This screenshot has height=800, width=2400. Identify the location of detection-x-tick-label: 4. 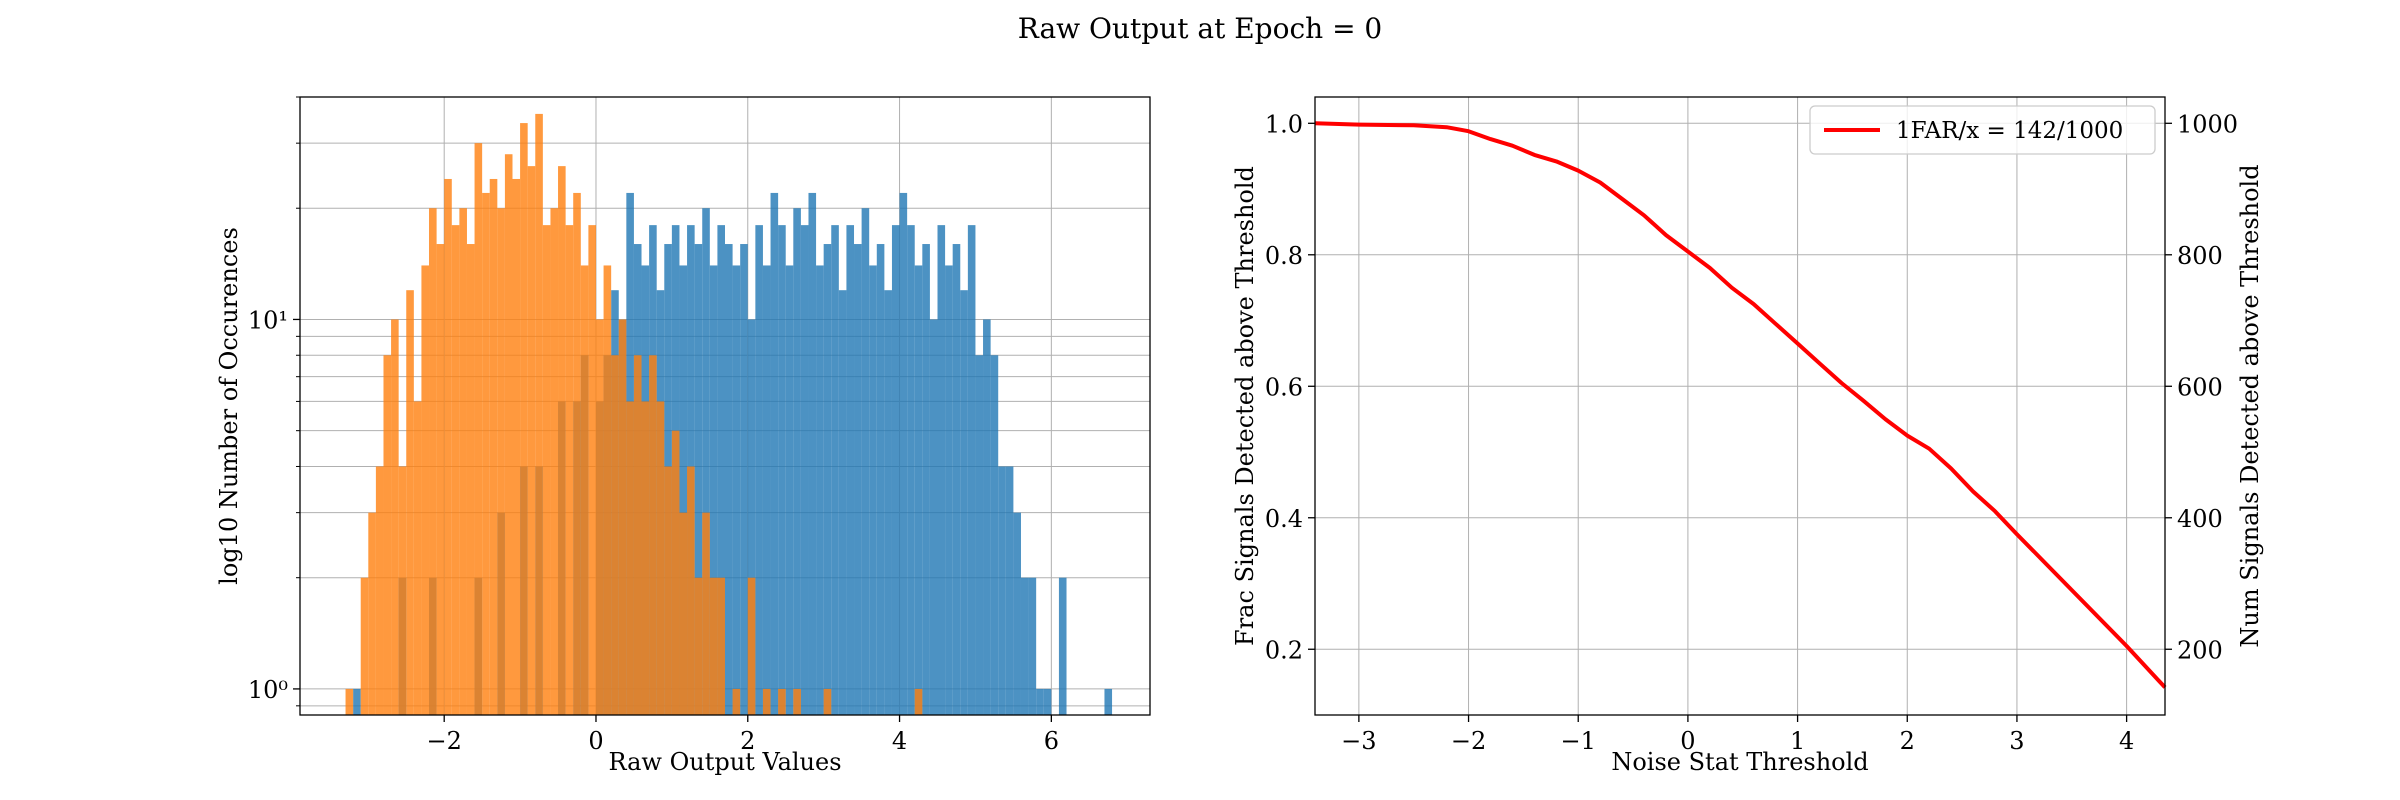
(2126, 741).